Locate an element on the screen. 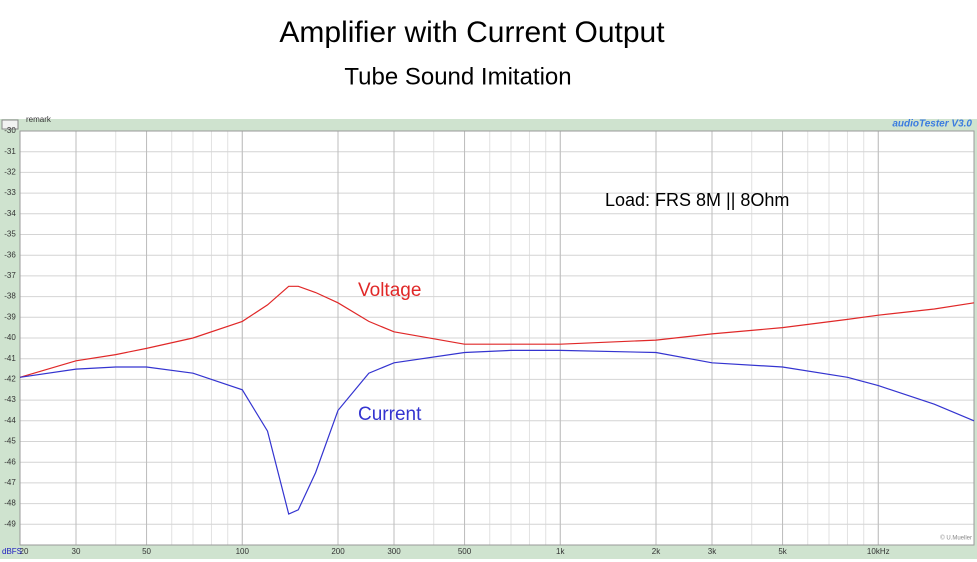  x-tick-label: 5k is located at coordinates (782, 551).